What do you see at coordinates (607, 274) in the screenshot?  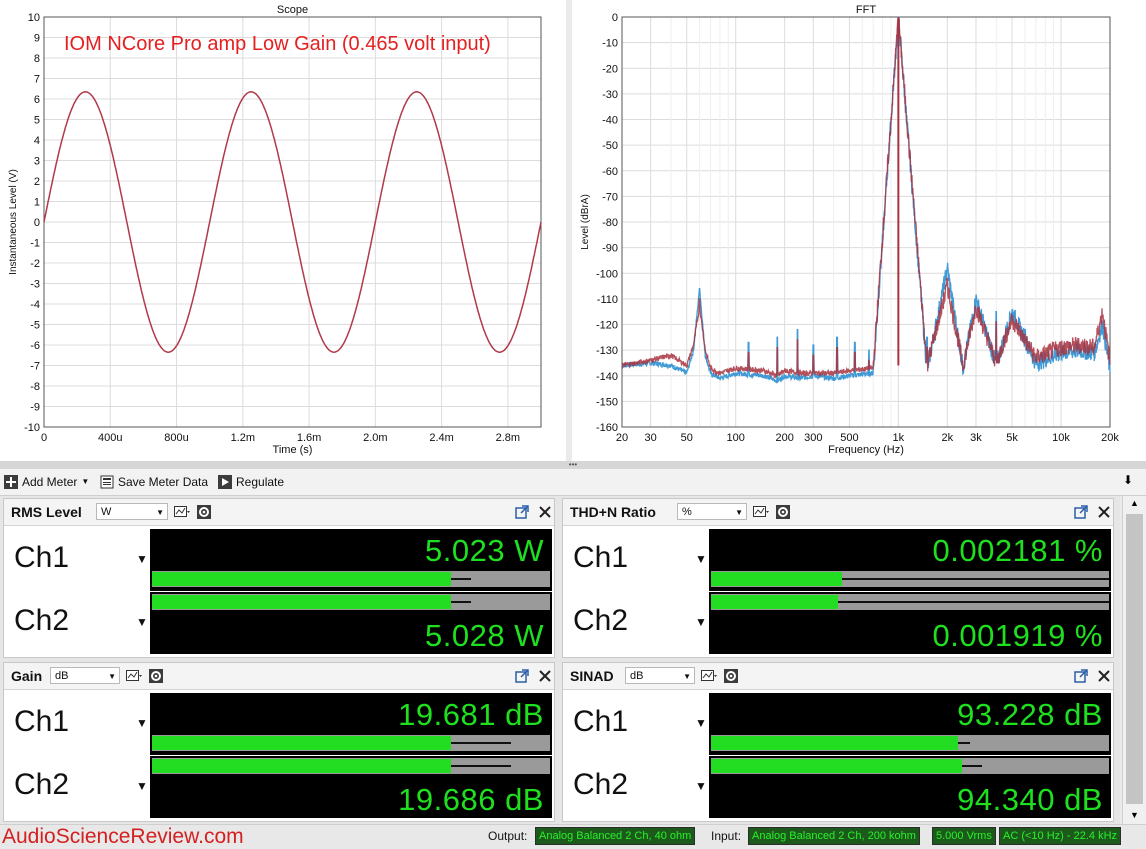 I see `fft-ytick-label: -100` at bounding box center [607, 274].